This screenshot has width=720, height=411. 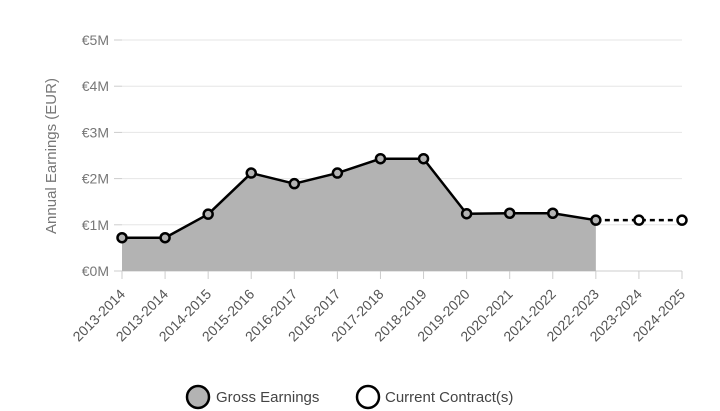 I want to click on legend: Gross Earnings Current Contract(s), so click(x=349, y=397).